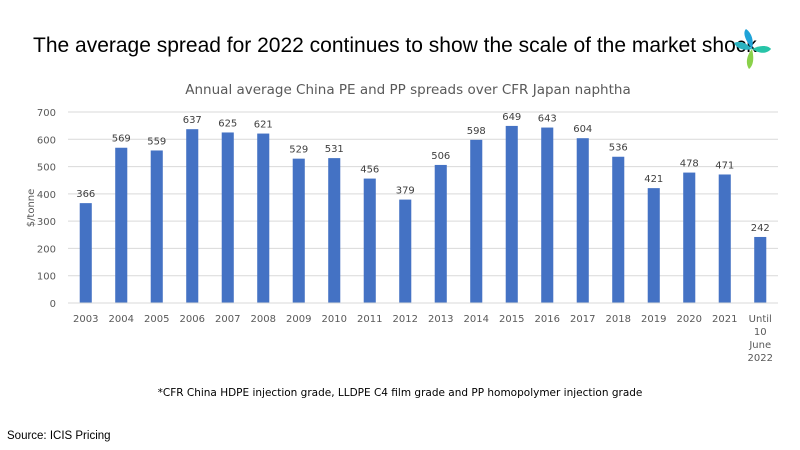  What do you see at coordinates (46, 113) in the screenshot?
I see `y-tick-label: 700` at bounding box center [46, 113].